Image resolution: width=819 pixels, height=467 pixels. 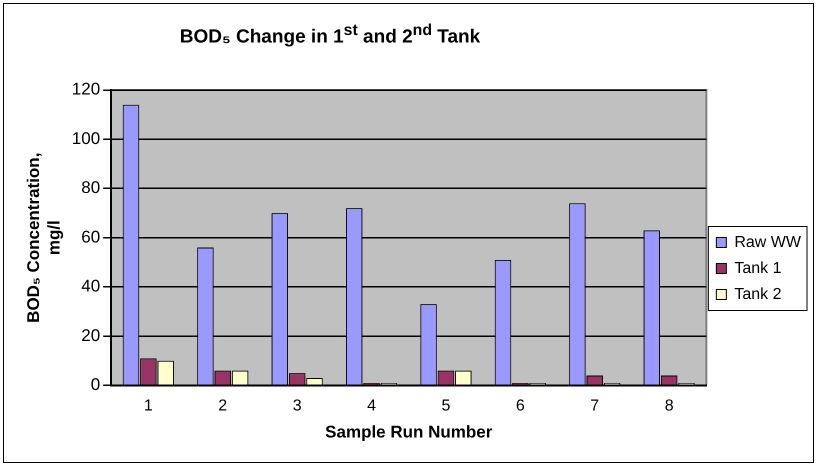 I want to click on y-tick-label: 80, so click(x=90, y=188).